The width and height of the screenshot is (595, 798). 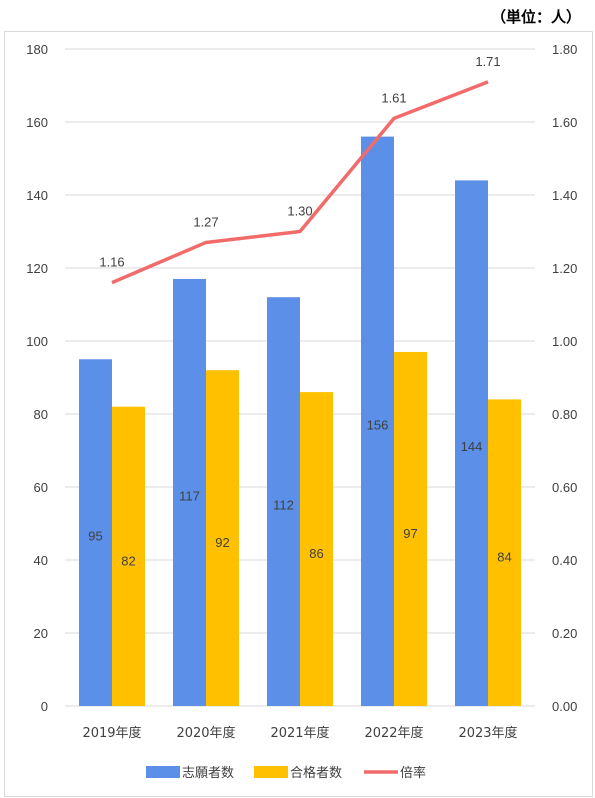 I want to click on legend-label: 合格者数, so click(x=316, y=773).